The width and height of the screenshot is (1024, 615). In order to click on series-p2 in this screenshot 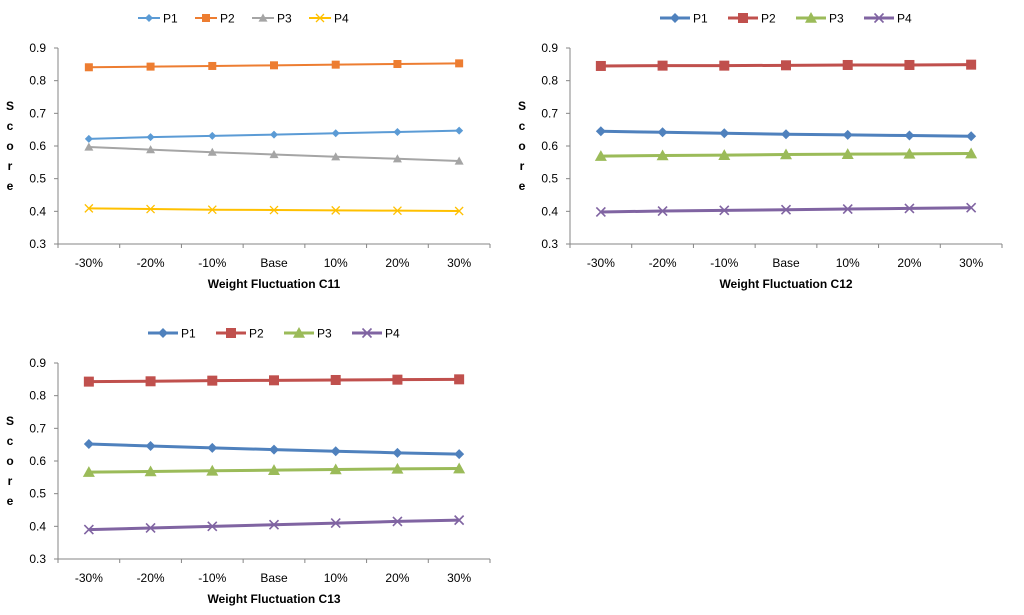, I will do `click(274, 380)`.